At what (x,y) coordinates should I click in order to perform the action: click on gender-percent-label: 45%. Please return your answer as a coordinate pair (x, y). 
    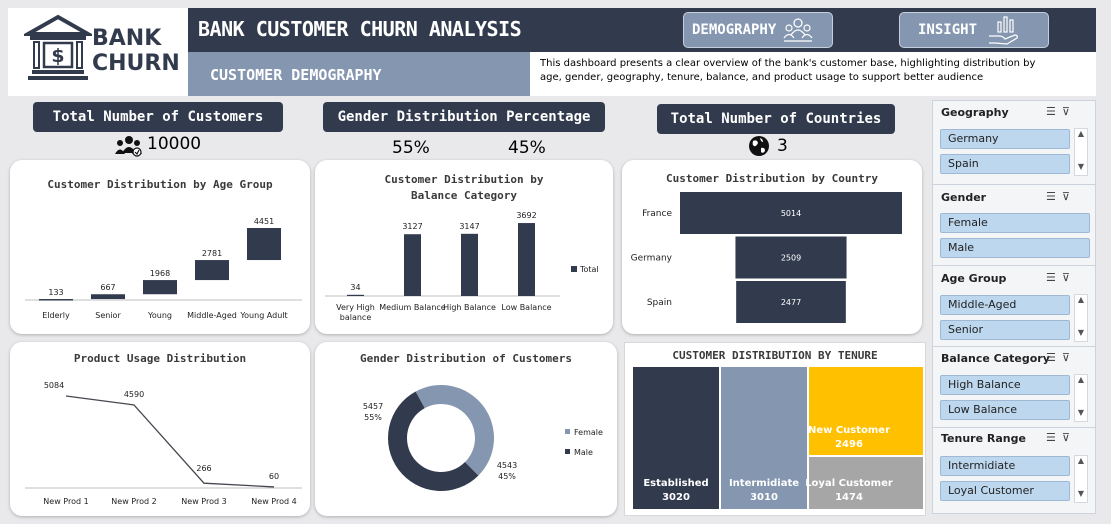
    Looking at the image, I should click on (507, 476).